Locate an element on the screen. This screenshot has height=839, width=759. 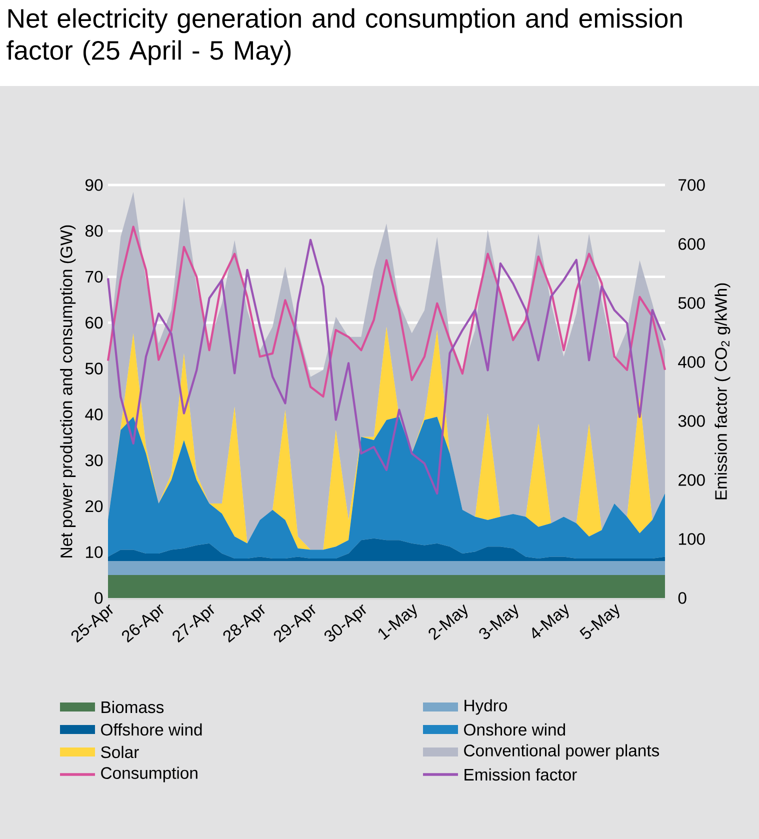
y-tick-label: 40 is located at coordinates (94, 414).